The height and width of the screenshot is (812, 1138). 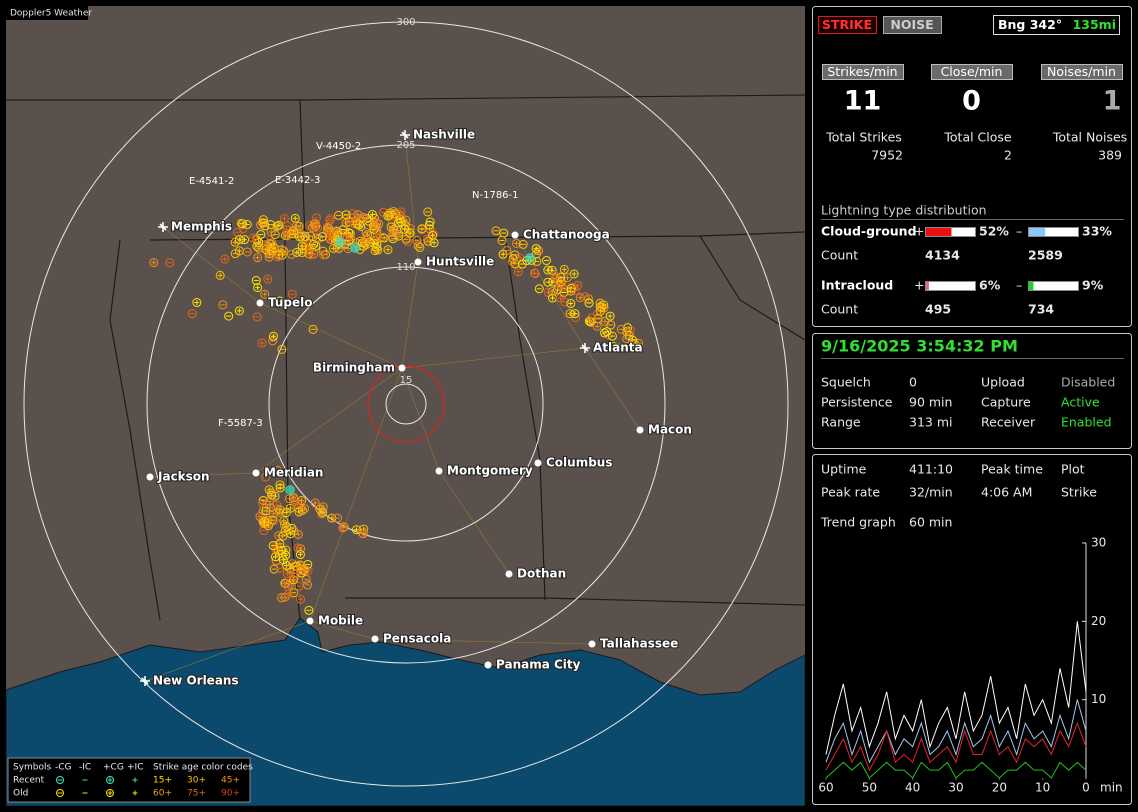 I want to click on legend-symbol: -IC, so click(x=85, y=768).